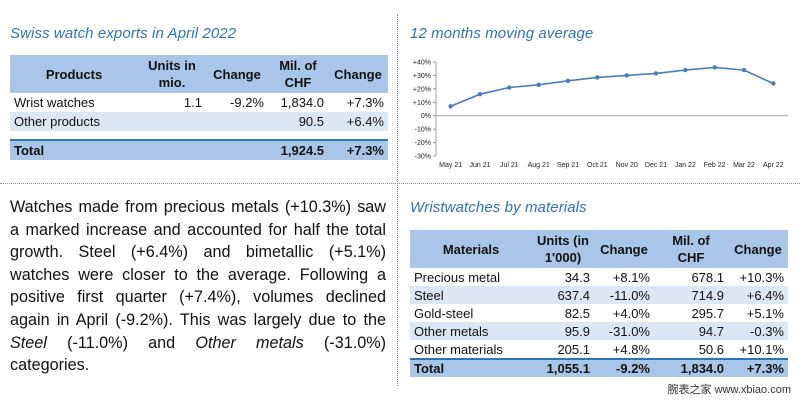  I want to click on table-cell: +6.4%, so click(358, 121).